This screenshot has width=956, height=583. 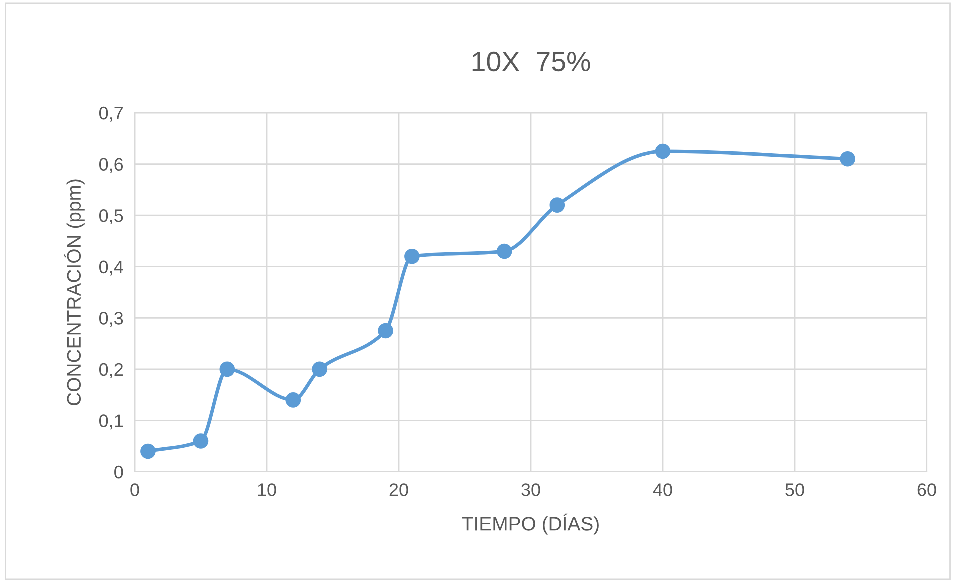 What do you see at coordinates (111, 114) in the screenshot?
I see `y-tick-label: 0,7` at bounding box center [111, 114].